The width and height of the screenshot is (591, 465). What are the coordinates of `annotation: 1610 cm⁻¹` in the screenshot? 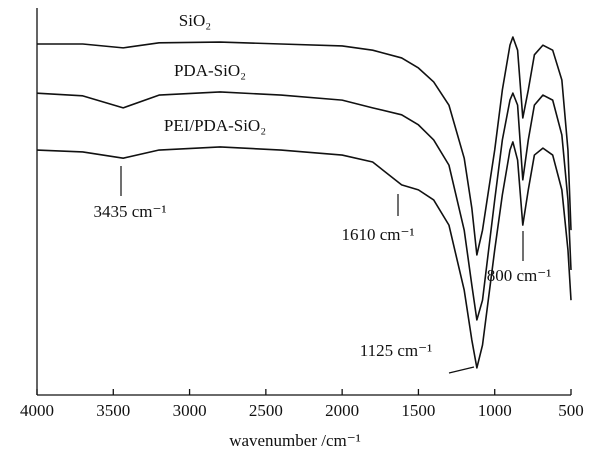 It's located at (377, 234).